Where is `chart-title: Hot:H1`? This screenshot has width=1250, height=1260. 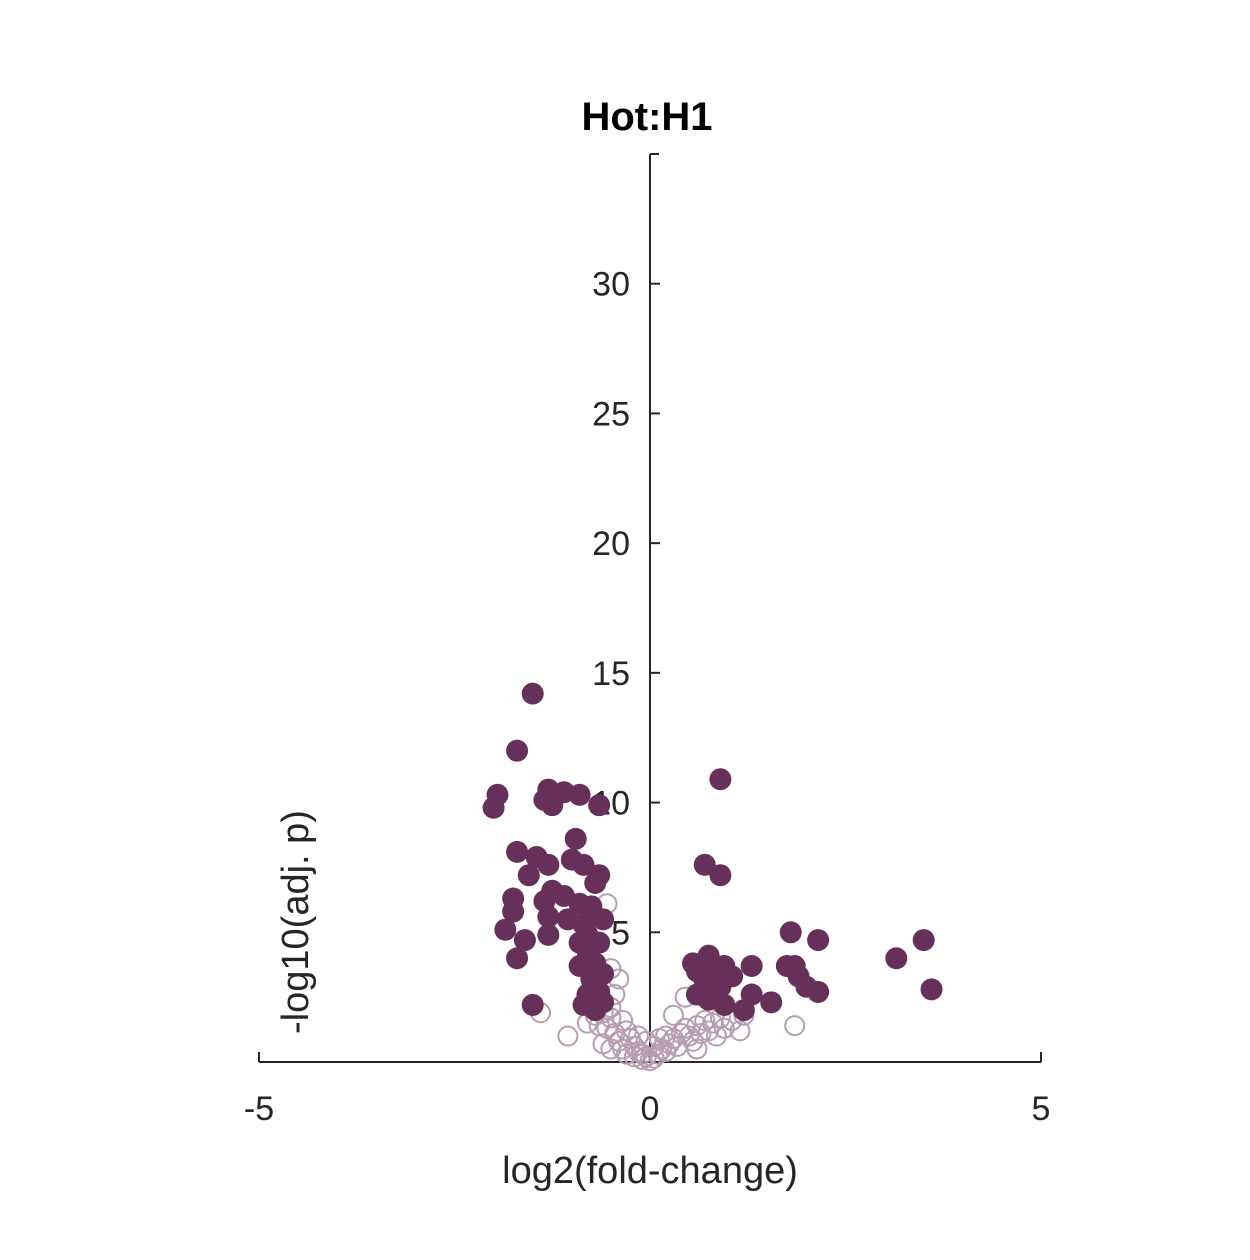 chart-title: Hot:H1 is located at coordinates (646, 117).